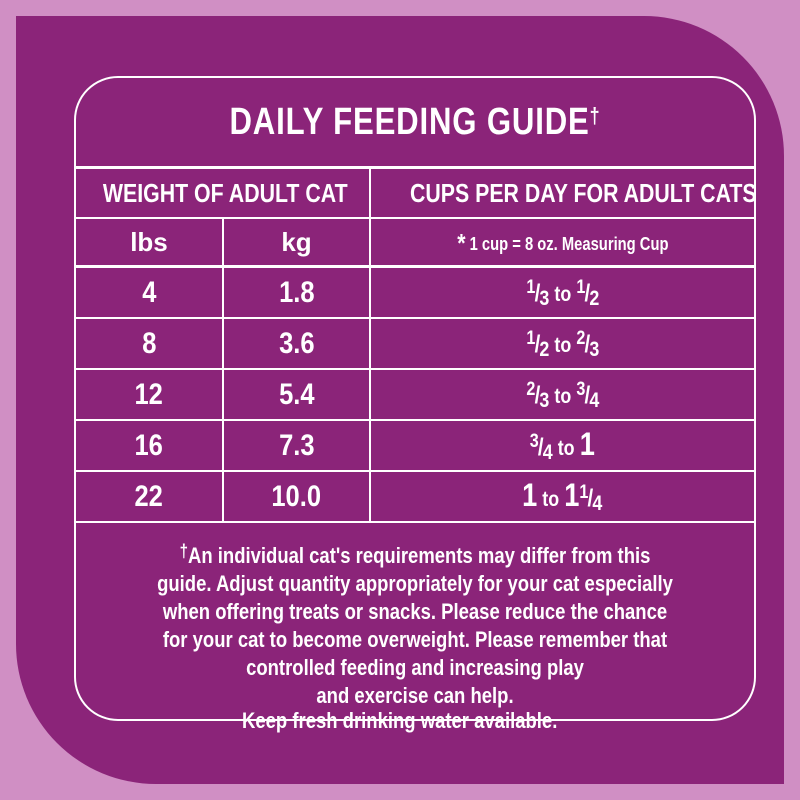 The height and width of the screenshot is (800, 800). I want to click on water-note: Keep fresh drinking water available., so click(400, 720).